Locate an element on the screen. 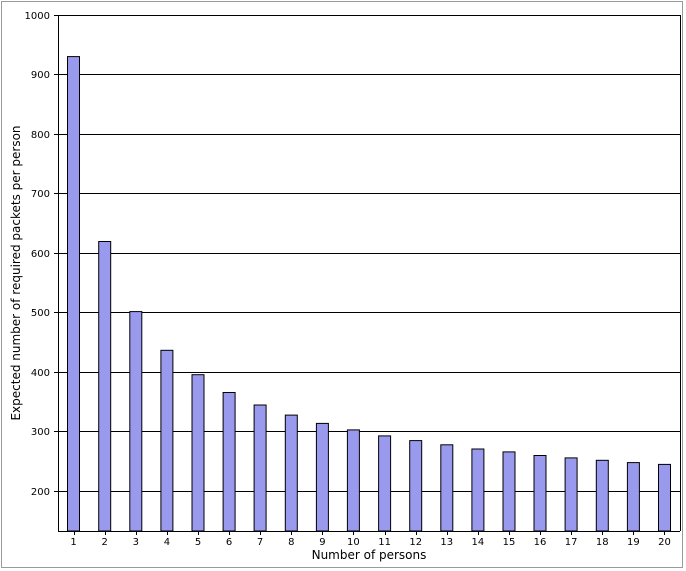 This screenshot has height=571, width=686. x-tick-label: 7 is located at coordinates (260, 542).